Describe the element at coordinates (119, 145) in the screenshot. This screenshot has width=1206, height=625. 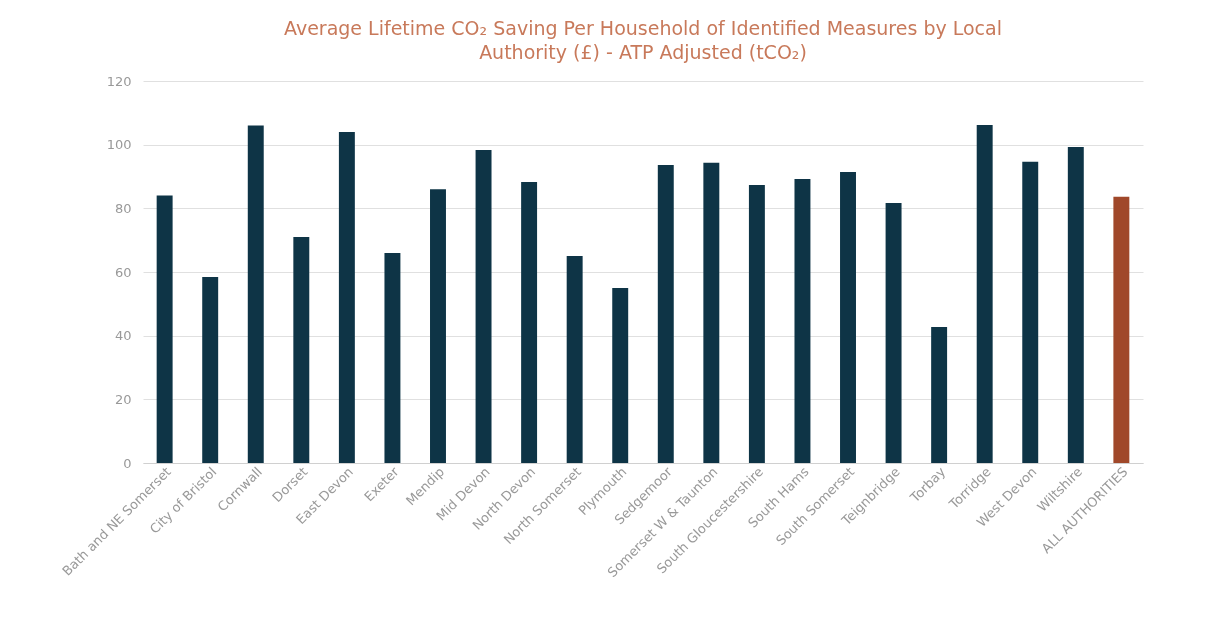
I see `y-tick-label: 100` at that location.